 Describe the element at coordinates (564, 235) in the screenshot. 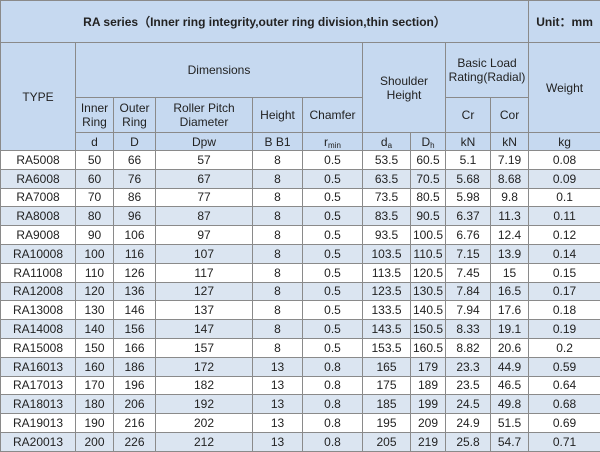

I see `value-cell: 0.12` at that location.